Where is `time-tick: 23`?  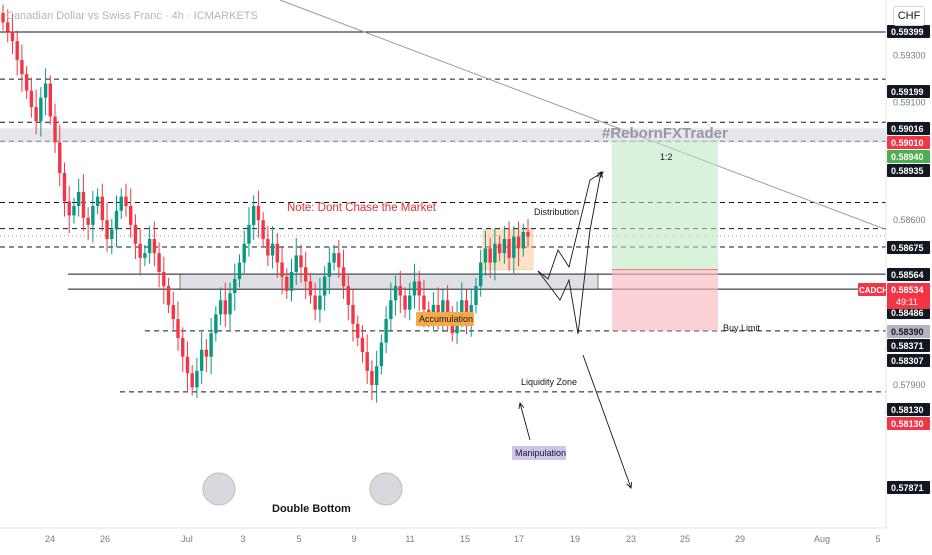
time-tick: 23 is located at coordinates (631, 539).